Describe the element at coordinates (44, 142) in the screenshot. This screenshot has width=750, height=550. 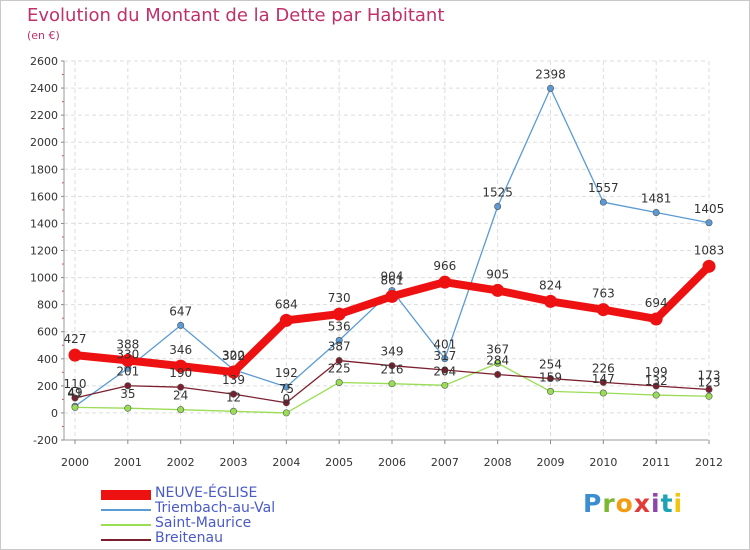
I see `y-tick-label: 2000` at that location.